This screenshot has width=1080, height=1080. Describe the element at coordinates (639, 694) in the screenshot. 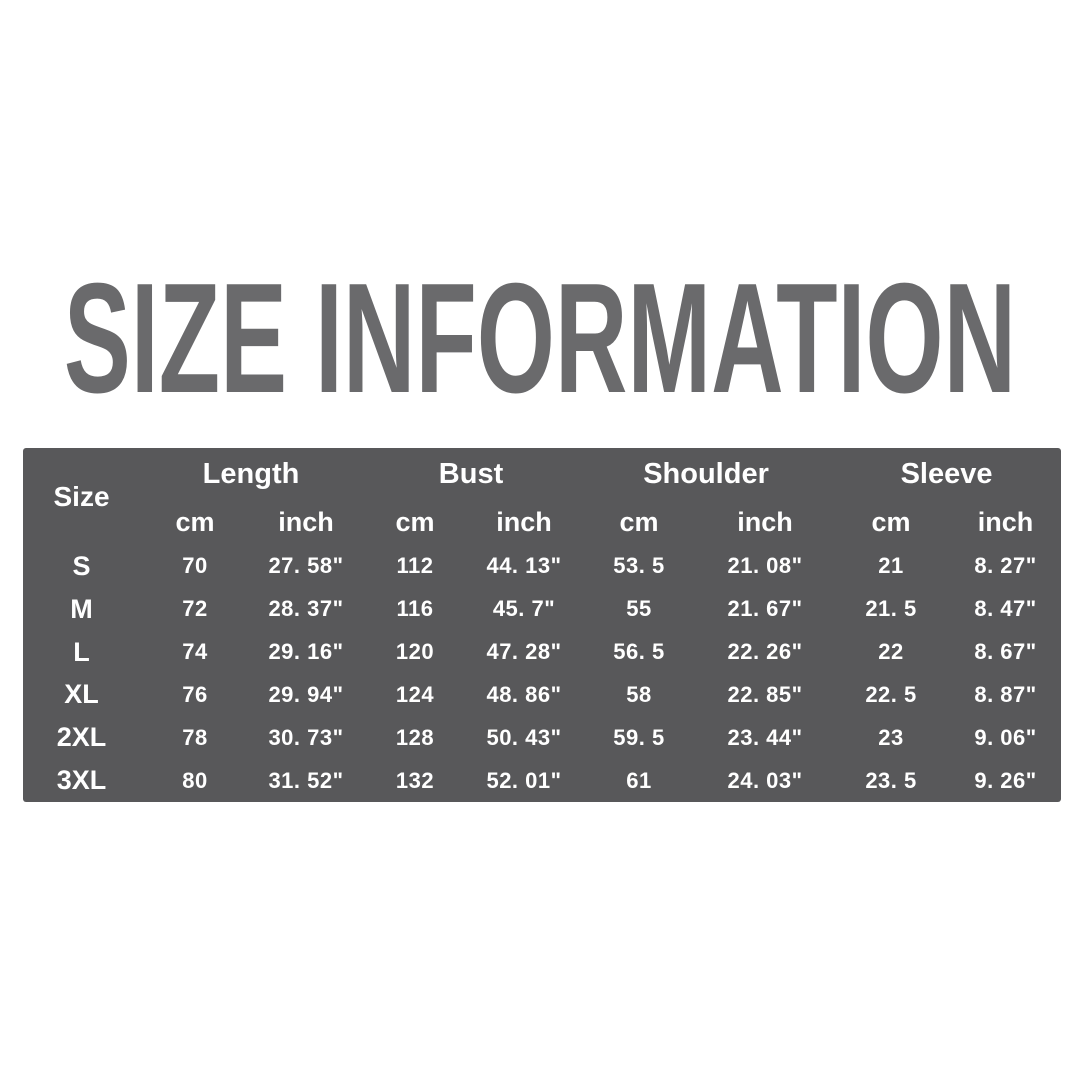

I see `cell-shoulder-cm: 58` at that location.